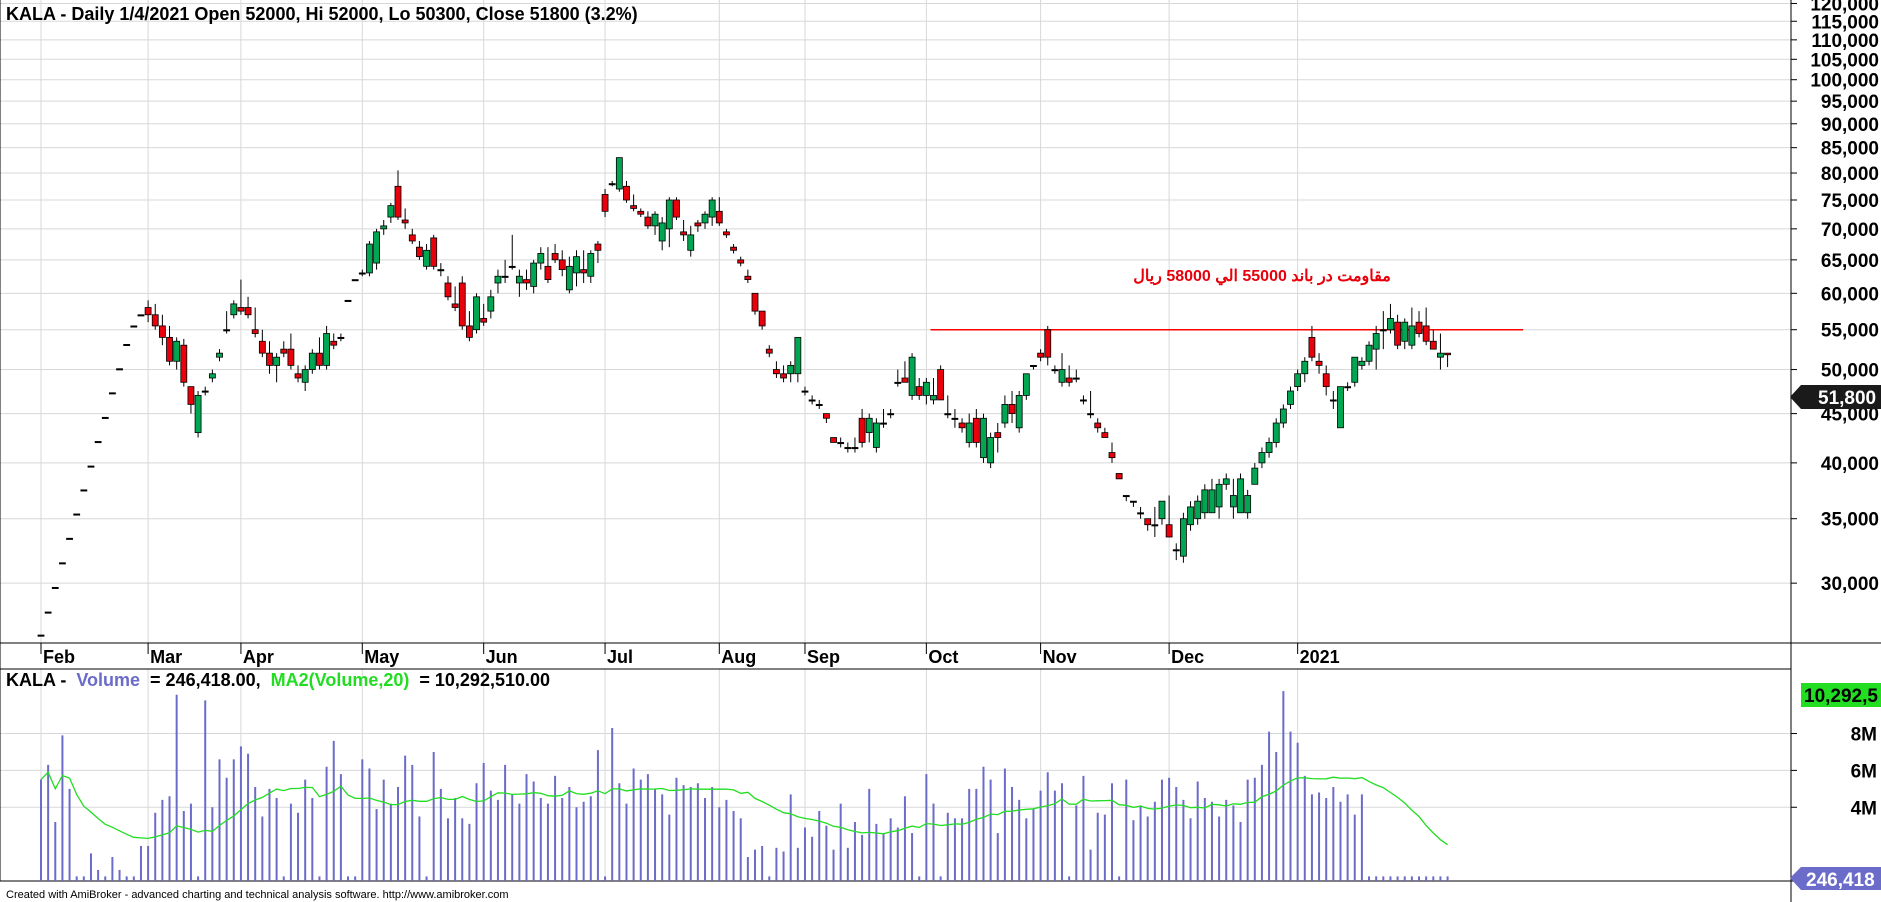 This screenshot has width=1881, height=902. I want to click on price-tick-label: 65,000, so click(1850, 261).